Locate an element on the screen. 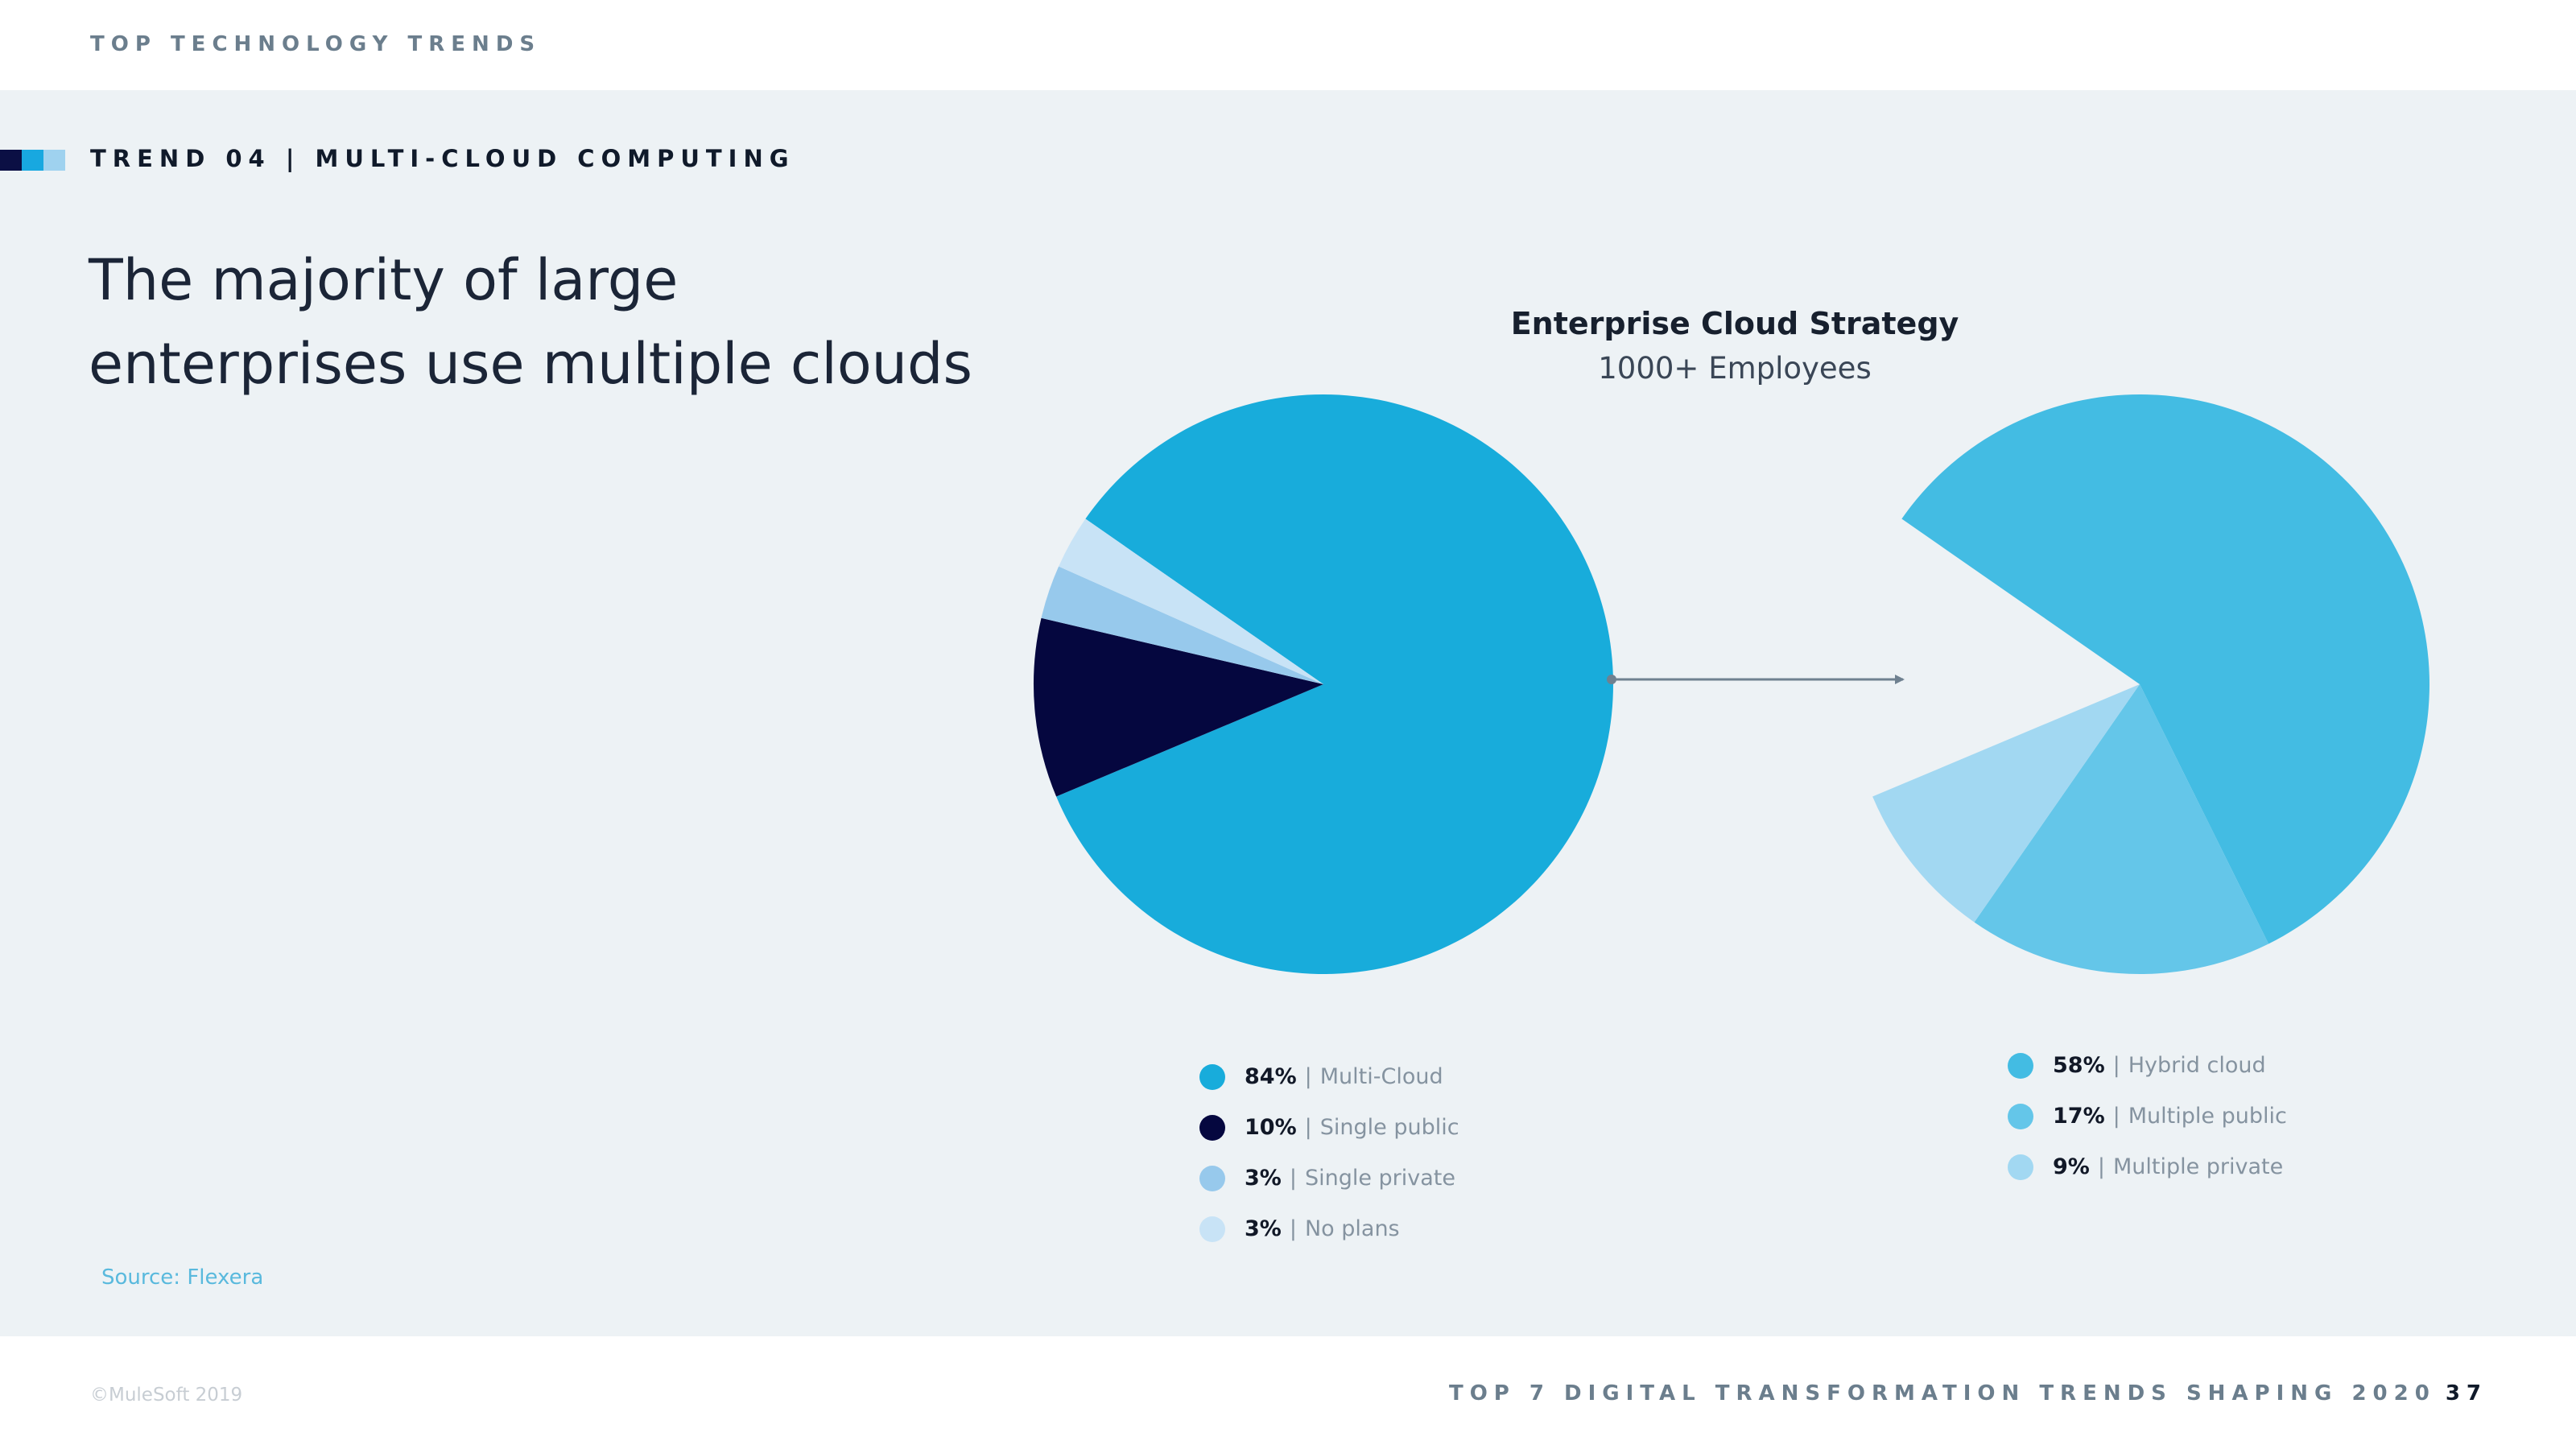  headline-line-1: The majority of large is located at coordinates (384, 280).